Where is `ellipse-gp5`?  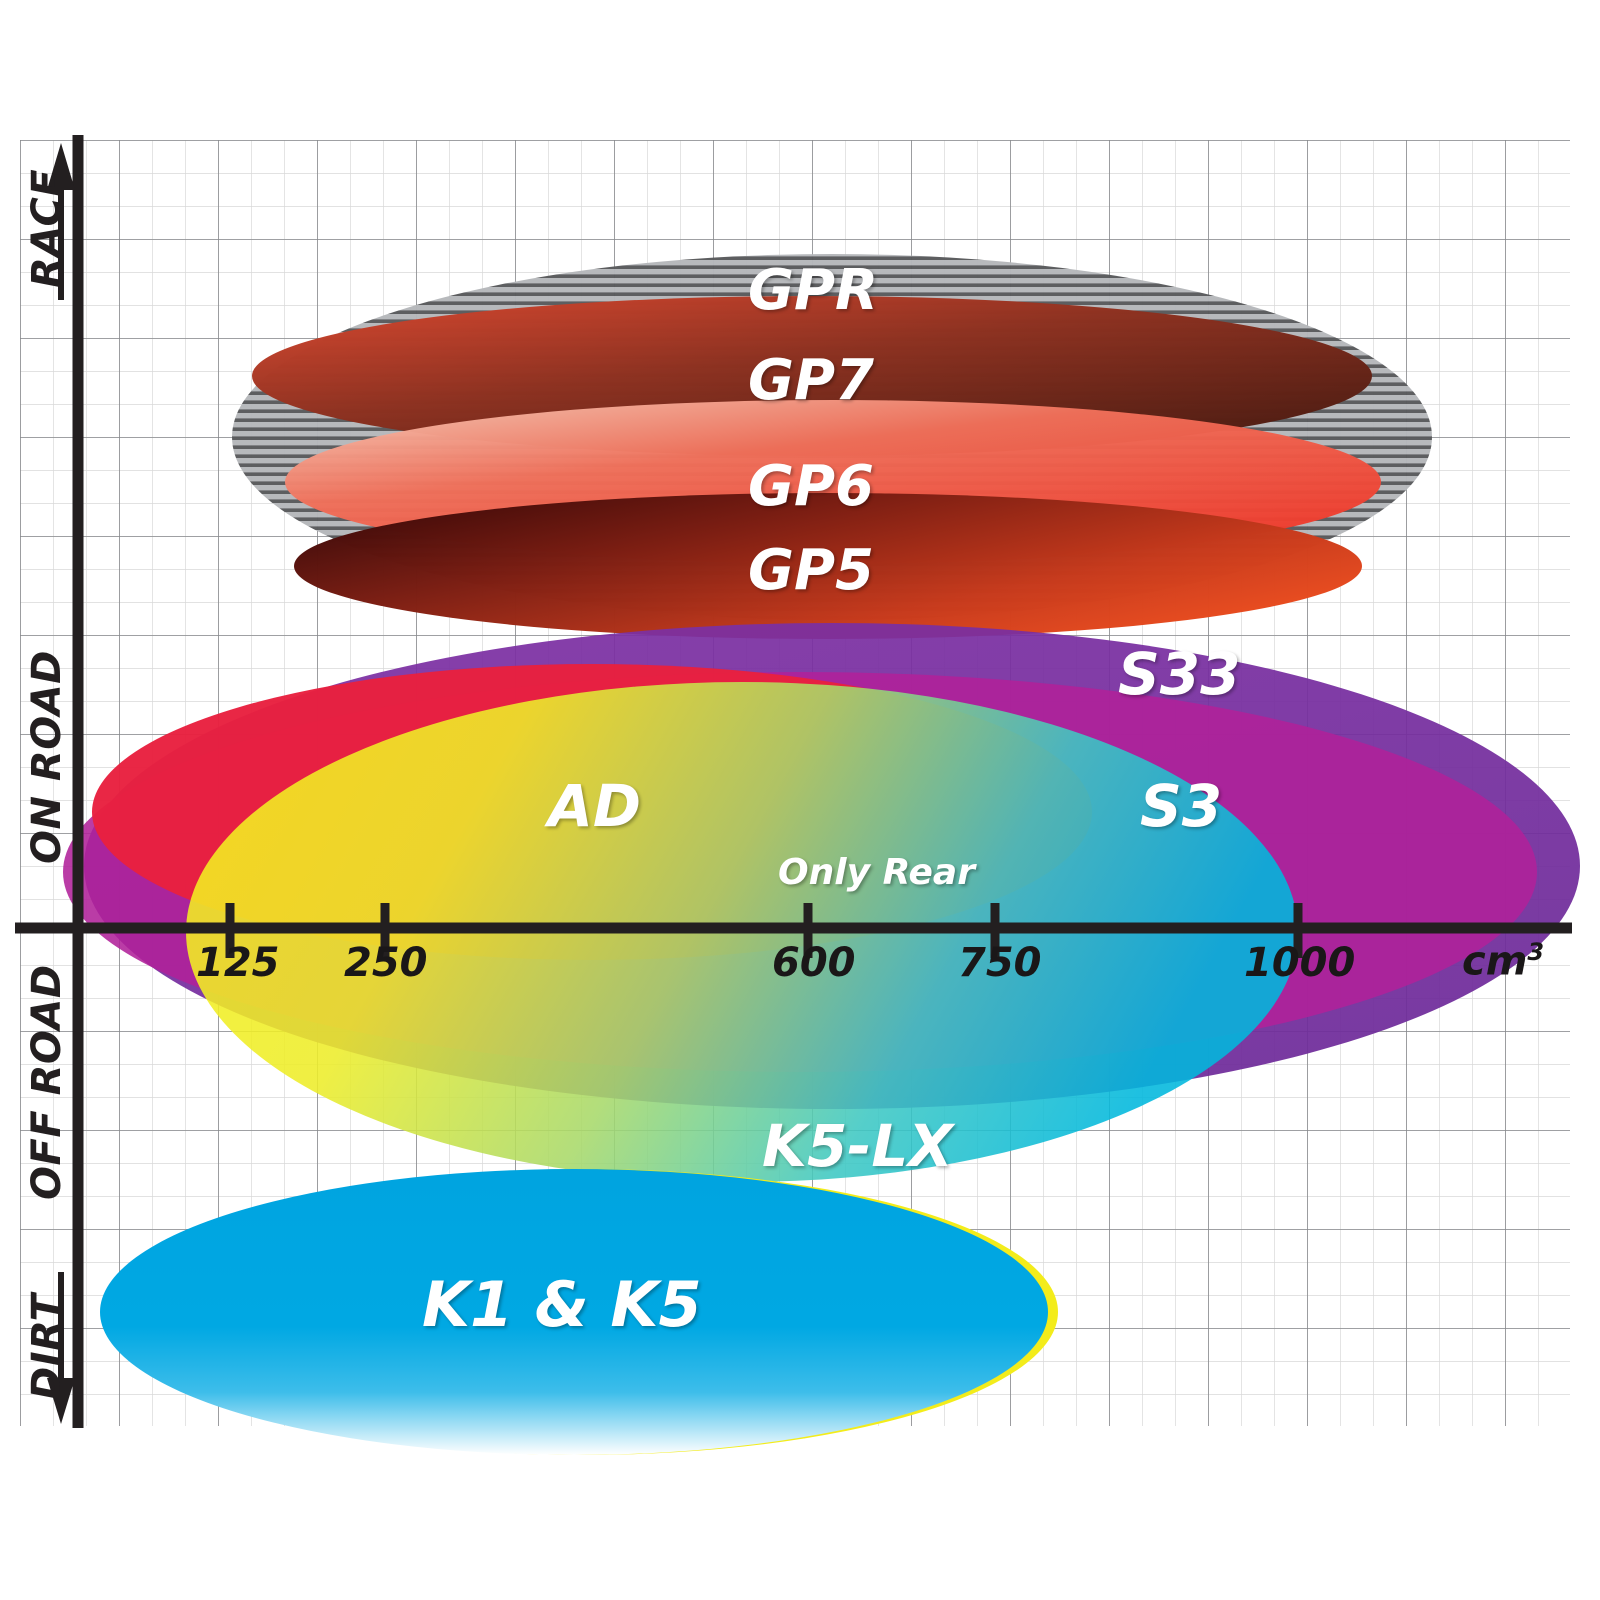 ellipse-gp5 is located at coordinates (828, 566).